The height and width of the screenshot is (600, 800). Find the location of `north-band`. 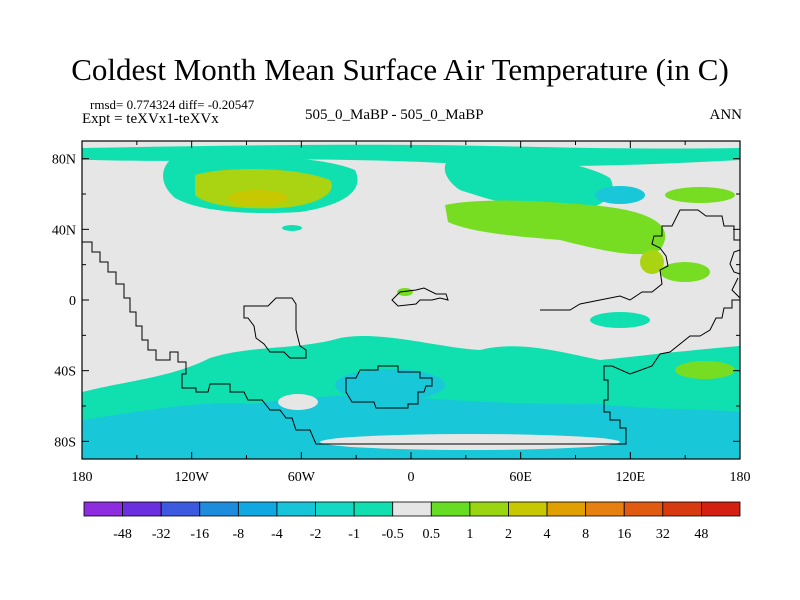

north-band is located at coordinates (411, 155).